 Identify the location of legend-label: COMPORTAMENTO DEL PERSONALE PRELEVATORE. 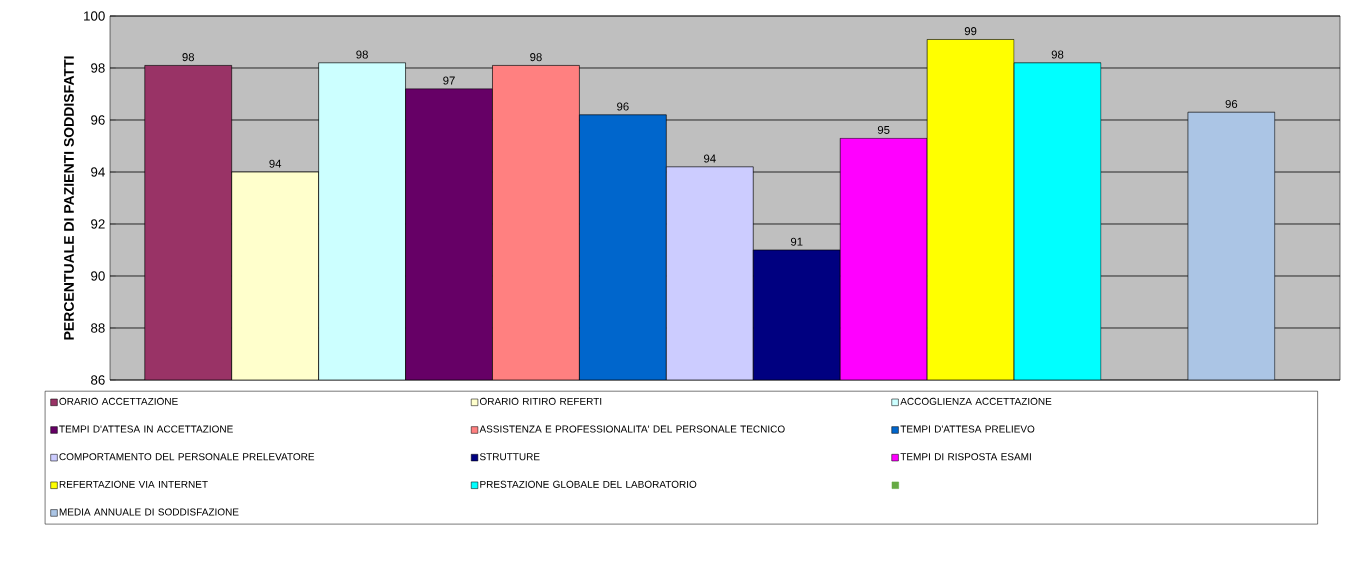
(187, 457).